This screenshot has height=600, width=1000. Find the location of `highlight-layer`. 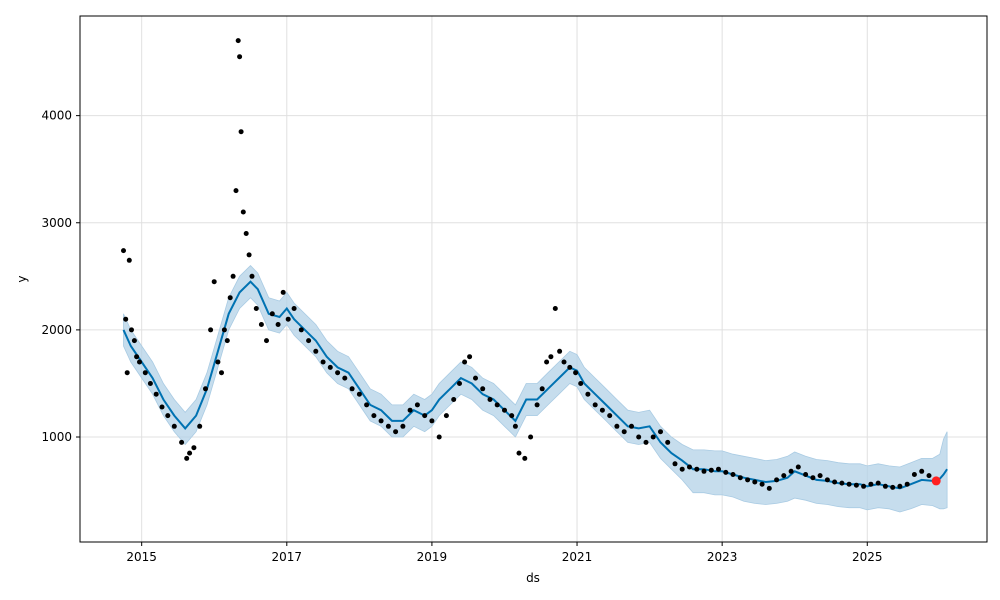

highlight-layer is located at coordinates (936, 481).